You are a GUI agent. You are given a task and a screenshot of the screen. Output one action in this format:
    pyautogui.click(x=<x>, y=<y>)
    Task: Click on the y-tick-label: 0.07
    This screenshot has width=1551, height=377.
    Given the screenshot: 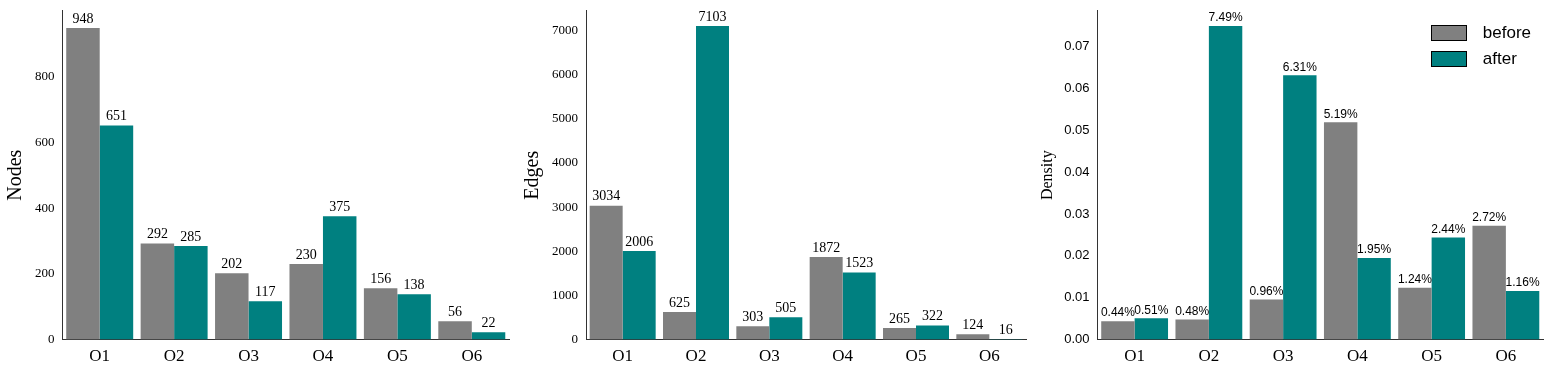 What is the action you would take?
    pyautogui.click(x=1077, y=45)
    